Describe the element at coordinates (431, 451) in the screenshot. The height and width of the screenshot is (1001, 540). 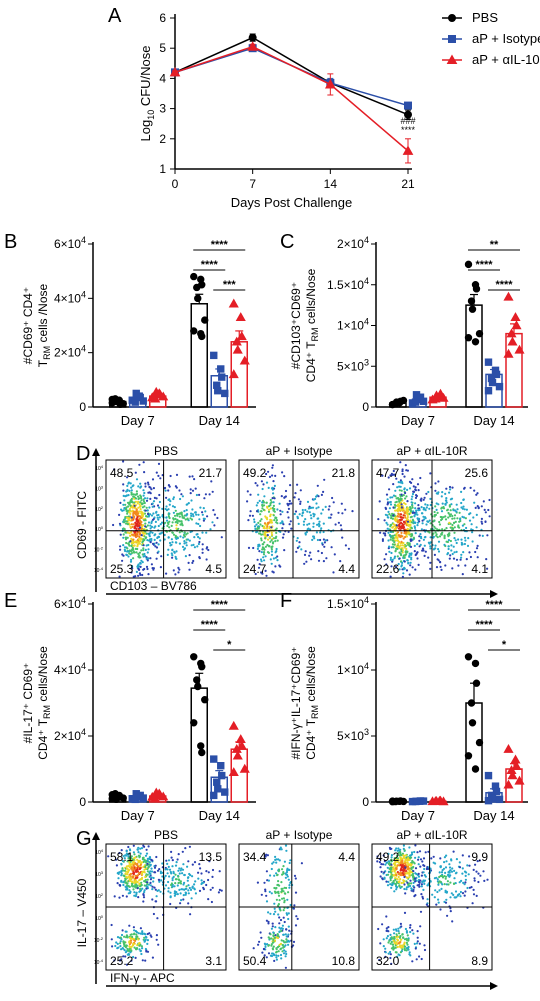
I see `plot-title: aP + αIL-10R` at that location.